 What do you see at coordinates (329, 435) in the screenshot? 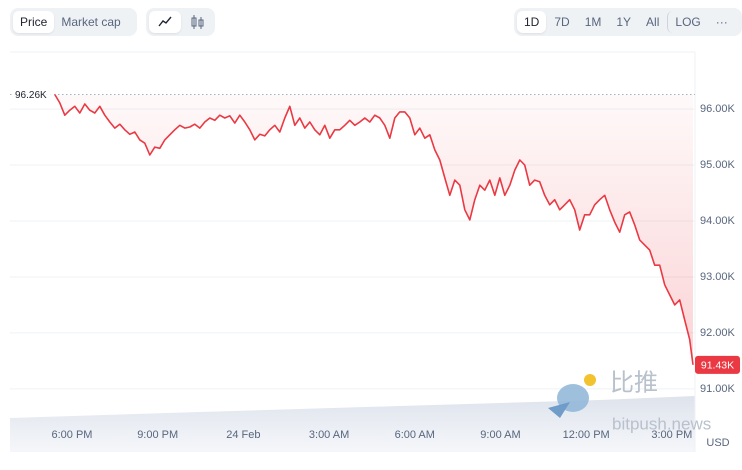
I see `x-tick-label: 3:00 AM` at bounding box center [329, 435].